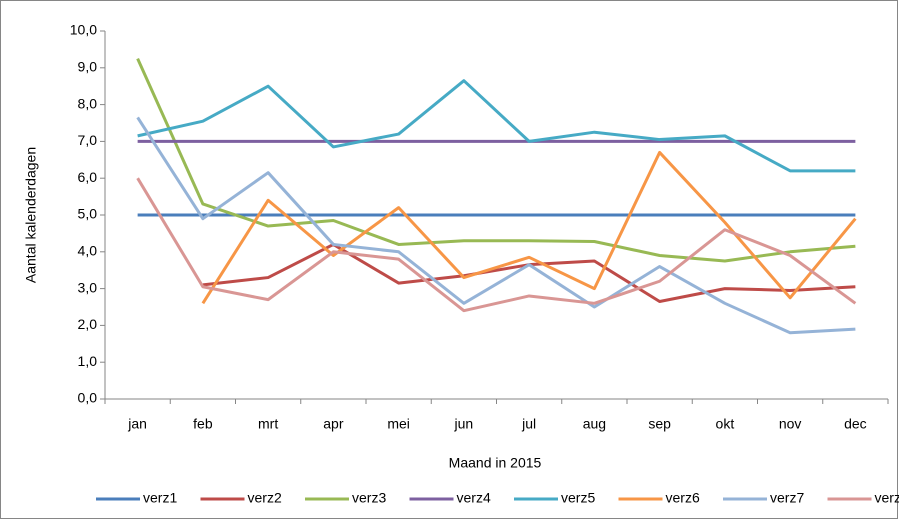 The height and width of the screenshot is (525, 899). What do you see at coordinates (160, 498) in the screenshot?
I see `legend-label: verz1` at bounding box center [160, 498].